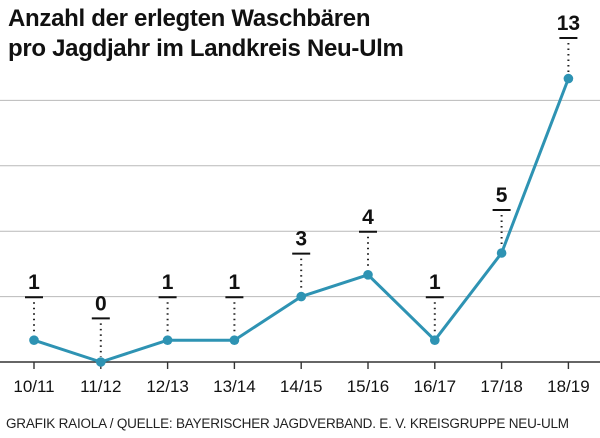  What do you see at coordinates (167, 386) in the screenshot?
I see `x-tick-label: 12/13` at bounding box center [167, 386].